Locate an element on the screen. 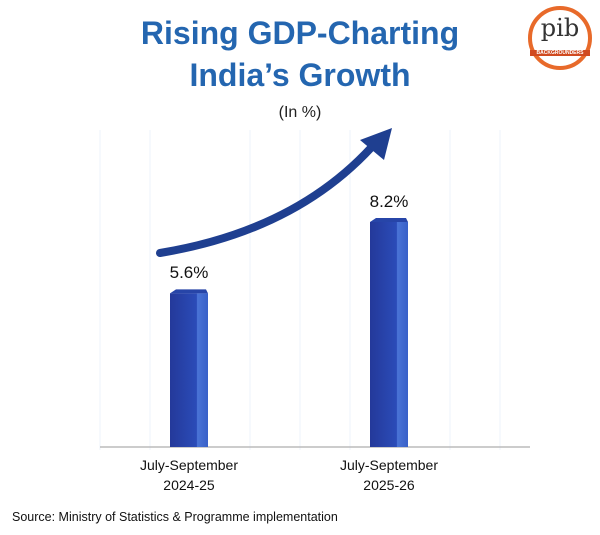 The image size is (600, 535). logo-caption: BACKGROUNDERS is located at coordinates (560, 53).